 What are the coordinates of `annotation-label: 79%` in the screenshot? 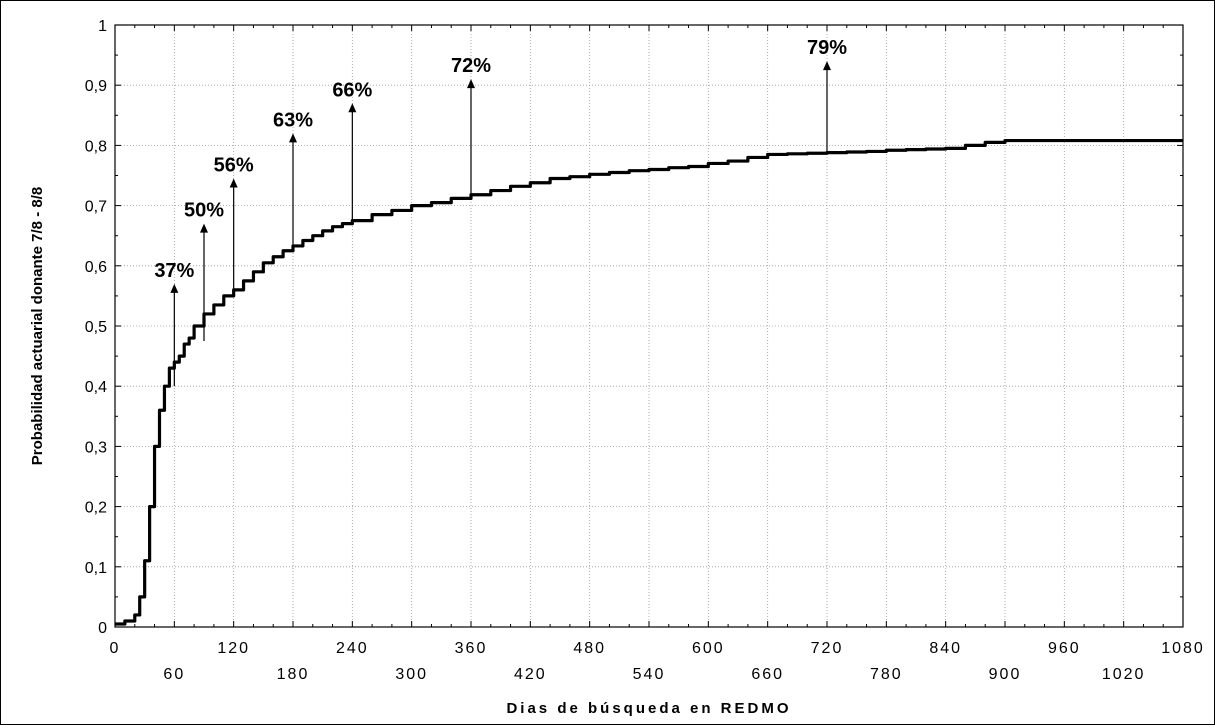 It's located at (827, 48).